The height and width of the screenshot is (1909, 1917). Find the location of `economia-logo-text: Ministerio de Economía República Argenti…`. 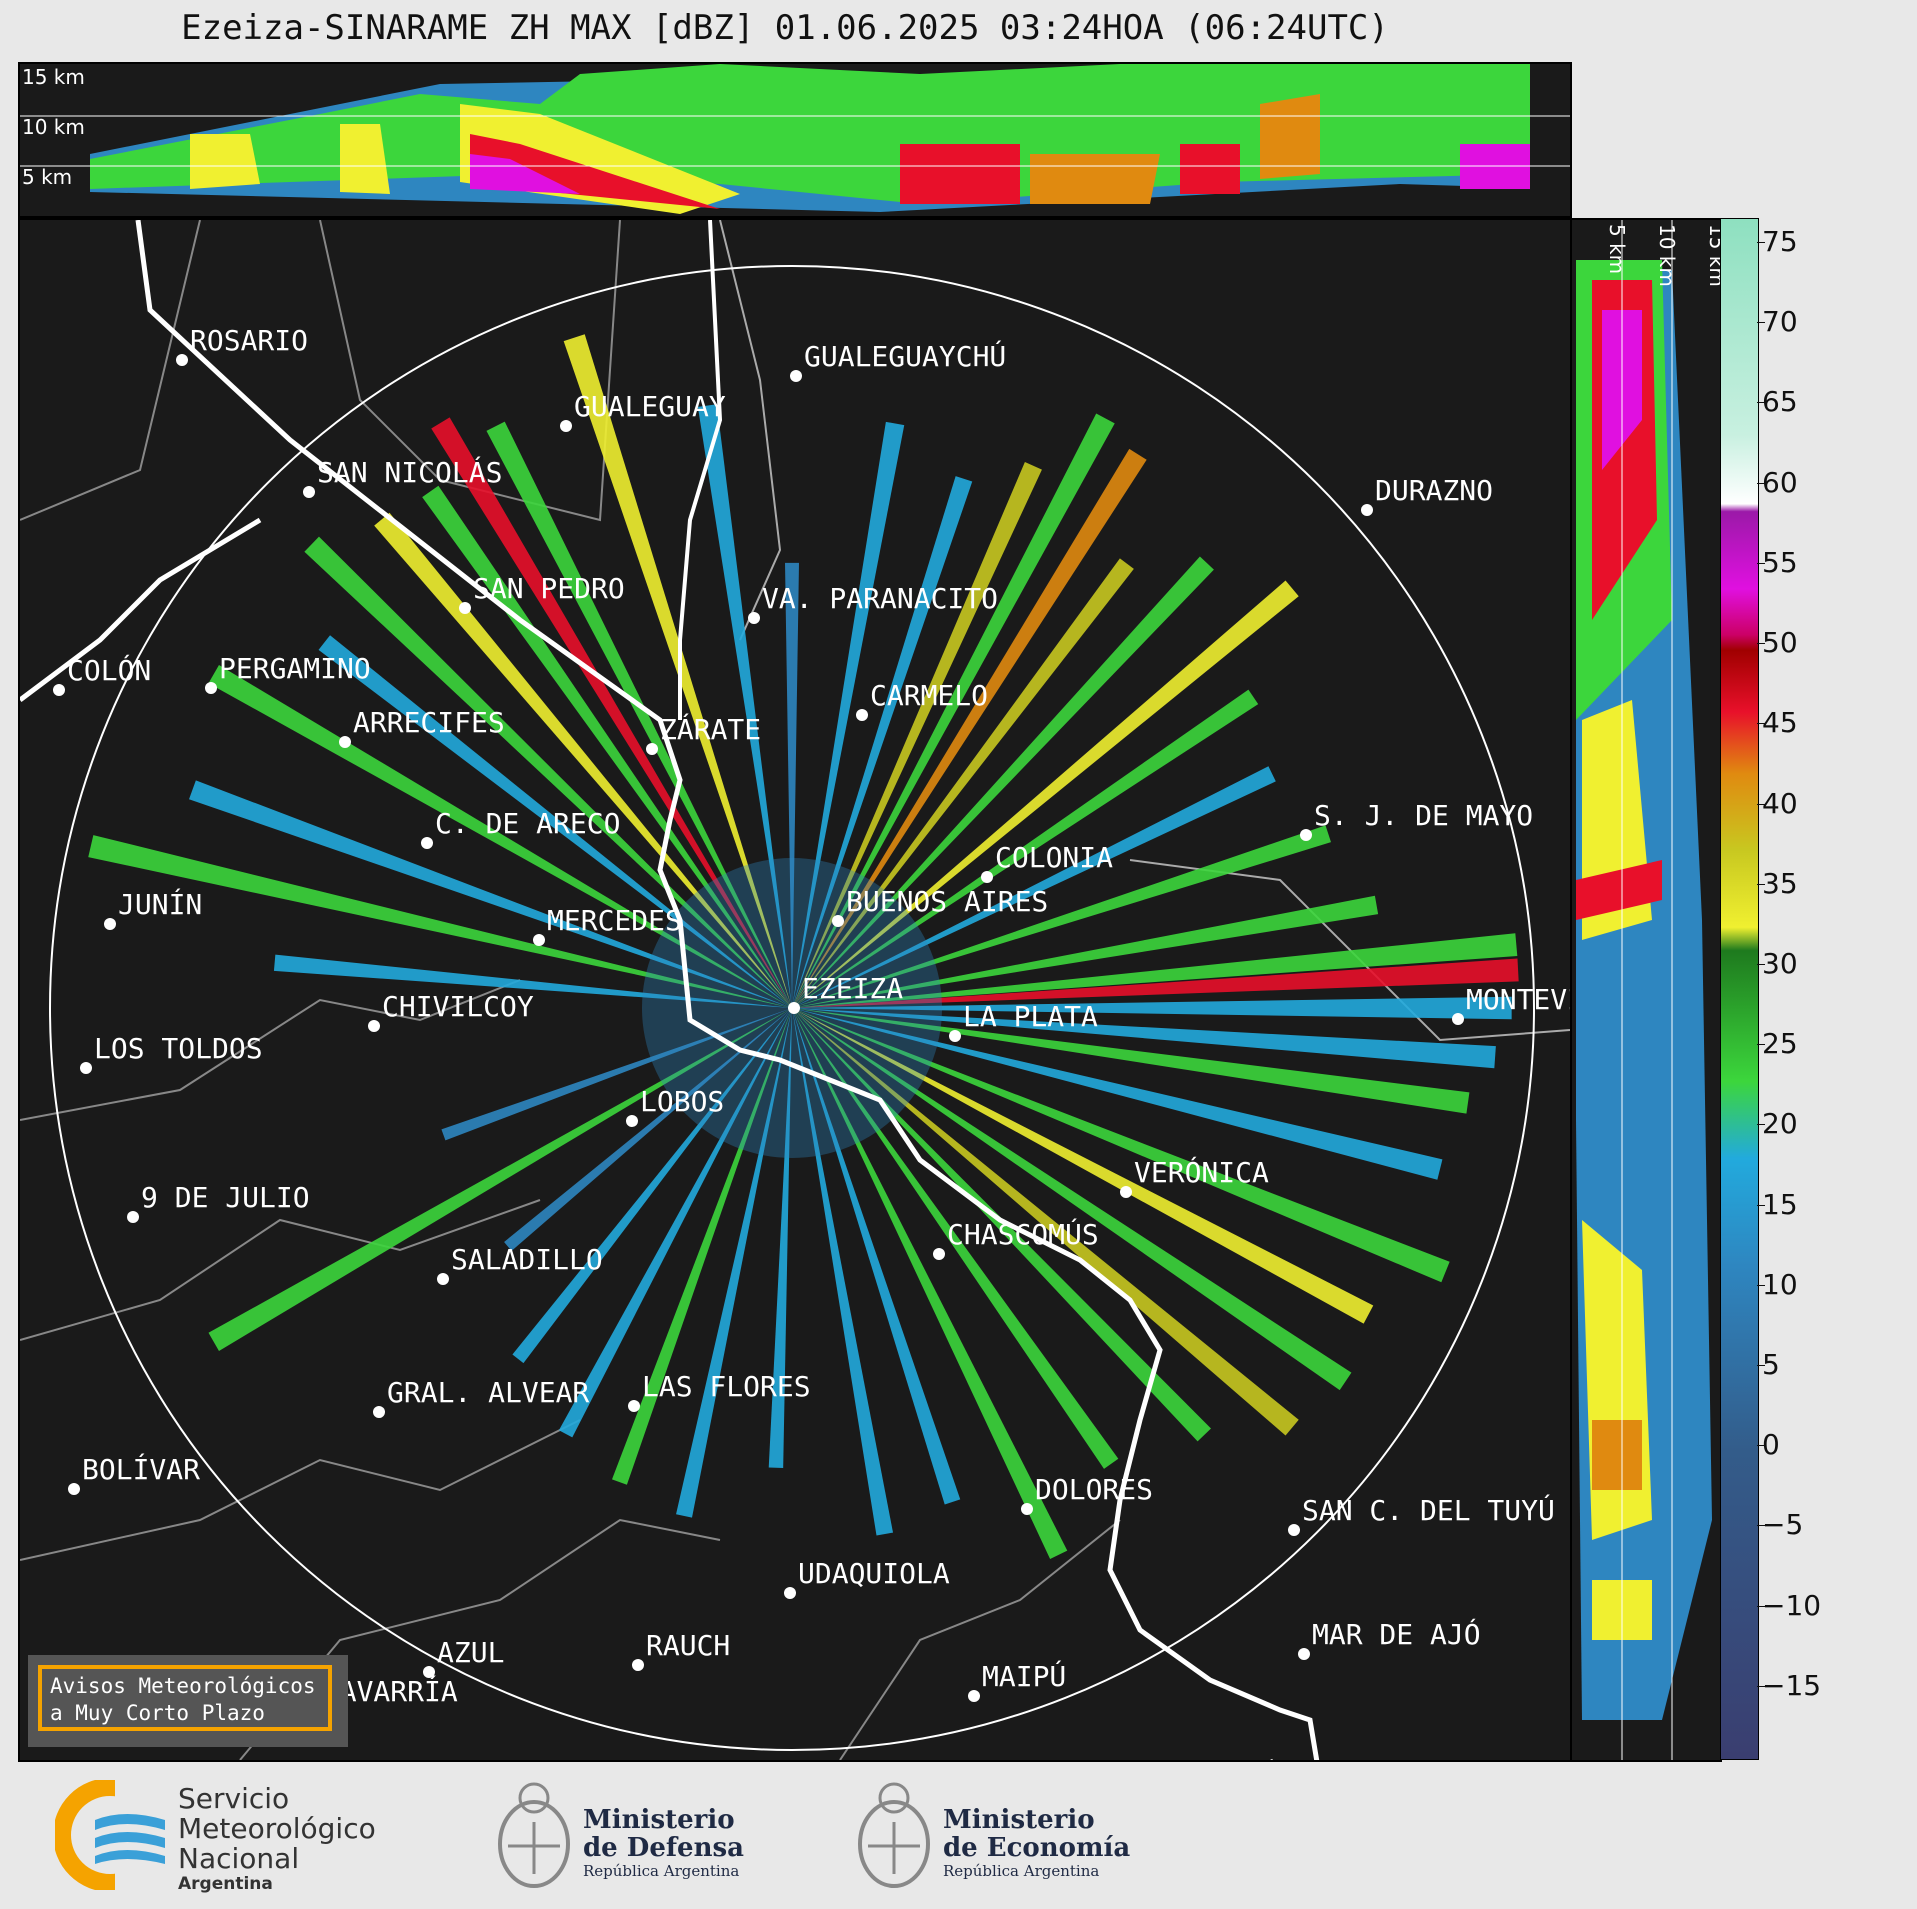

economia-logo-text: Ministerio de Economía República Argenti… is located at coordinates (1036, 1843).